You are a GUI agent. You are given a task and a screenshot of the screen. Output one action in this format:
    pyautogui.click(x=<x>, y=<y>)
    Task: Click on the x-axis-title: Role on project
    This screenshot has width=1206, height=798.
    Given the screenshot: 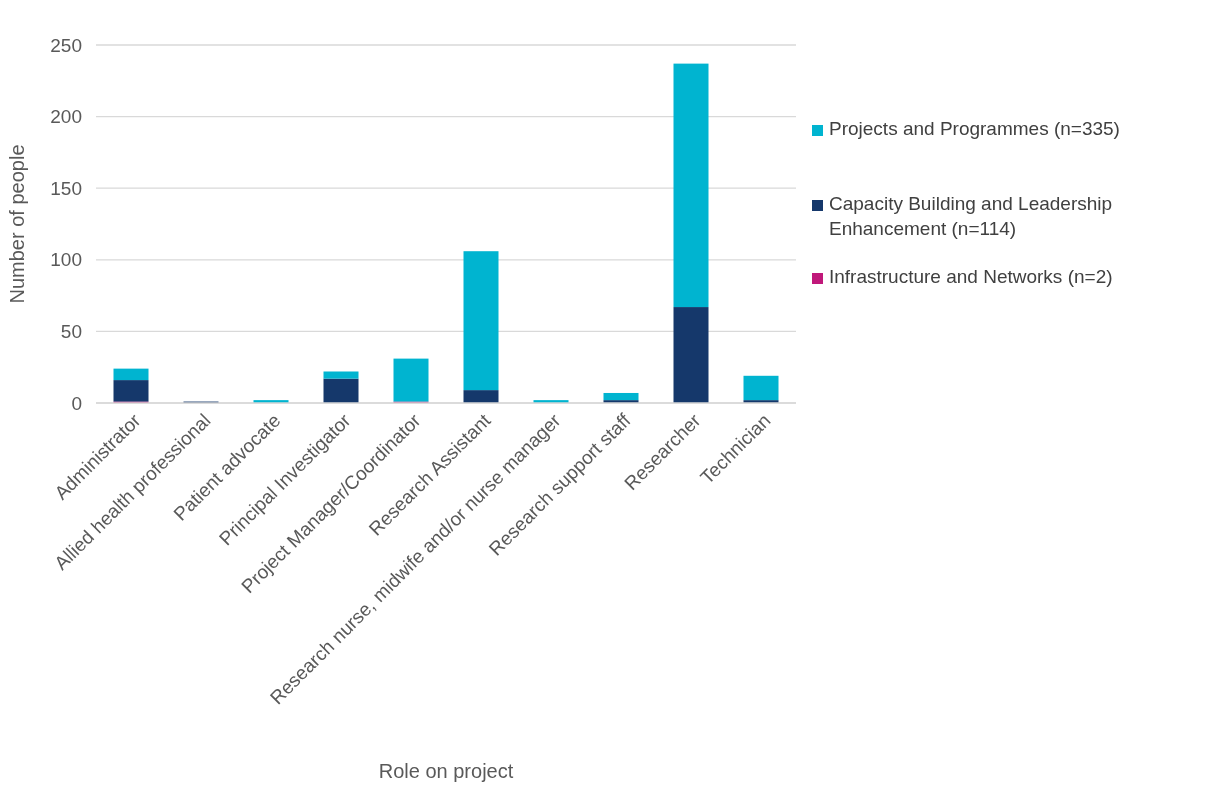 What is the action you would take?
    pyautogui.click(x=446, y=771)
    